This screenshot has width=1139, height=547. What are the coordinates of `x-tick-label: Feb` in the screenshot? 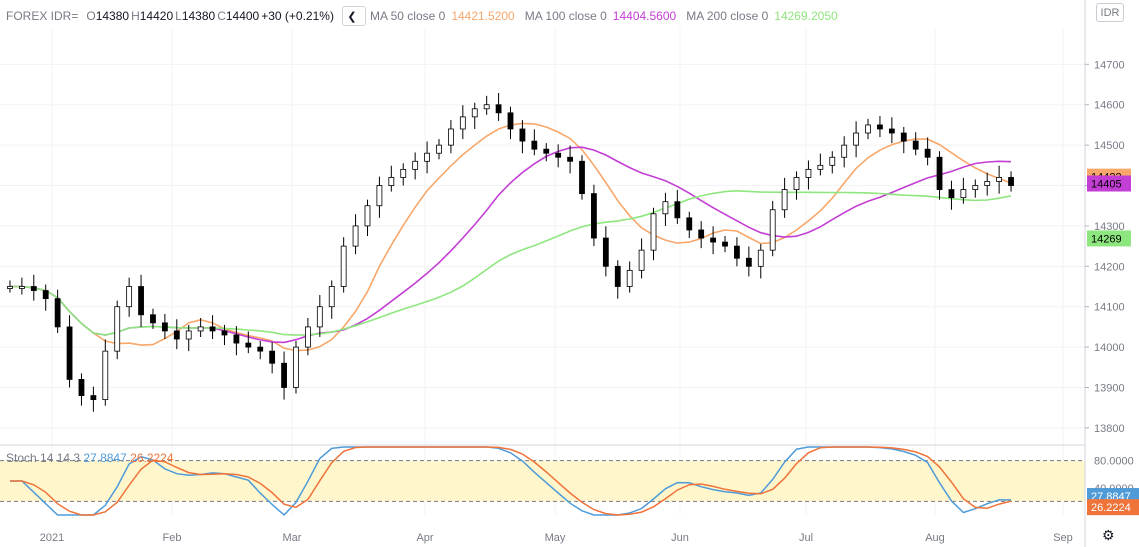 It's located at (172, 538).